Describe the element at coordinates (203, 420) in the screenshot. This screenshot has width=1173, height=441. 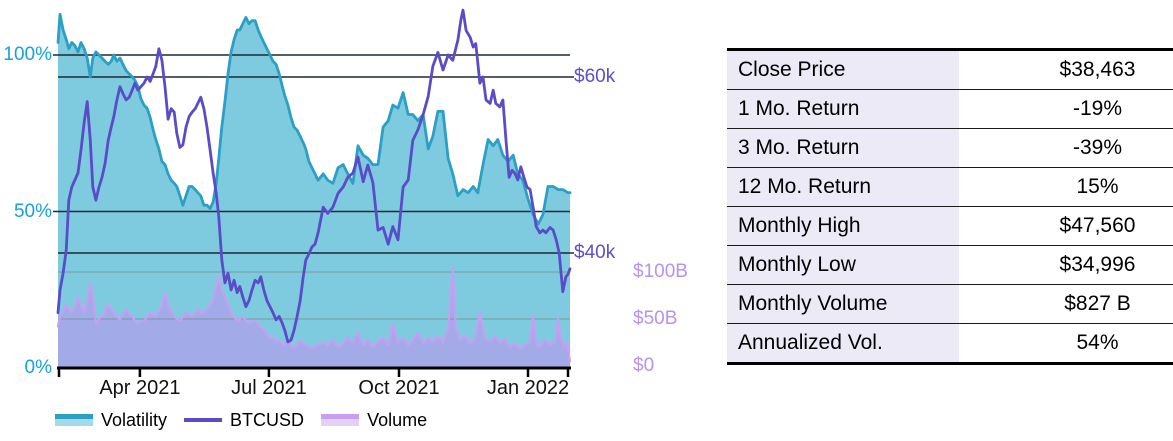
I see `btcusd-line-swatch-icon` at that location.